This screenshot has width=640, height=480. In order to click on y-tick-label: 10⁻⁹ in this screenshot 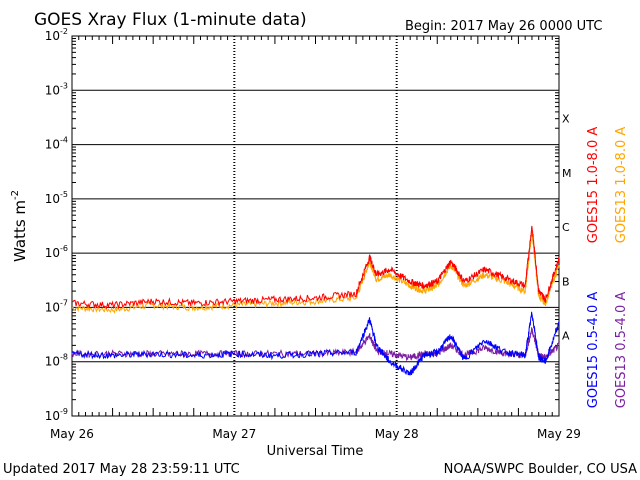, I will do `click(56, 415)`.